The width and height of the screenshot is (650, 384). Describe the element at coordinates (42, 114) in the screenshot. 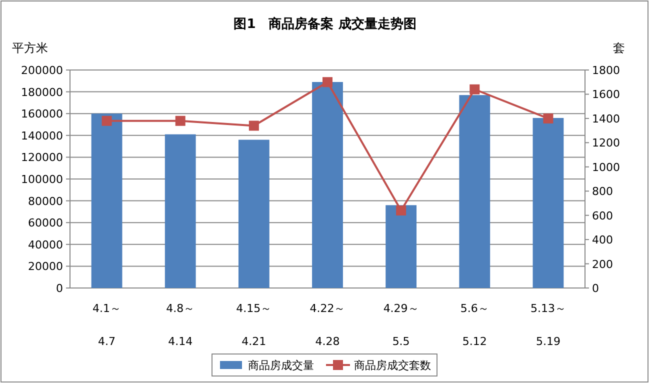

I see `y-tick-label: 160000` at that location.